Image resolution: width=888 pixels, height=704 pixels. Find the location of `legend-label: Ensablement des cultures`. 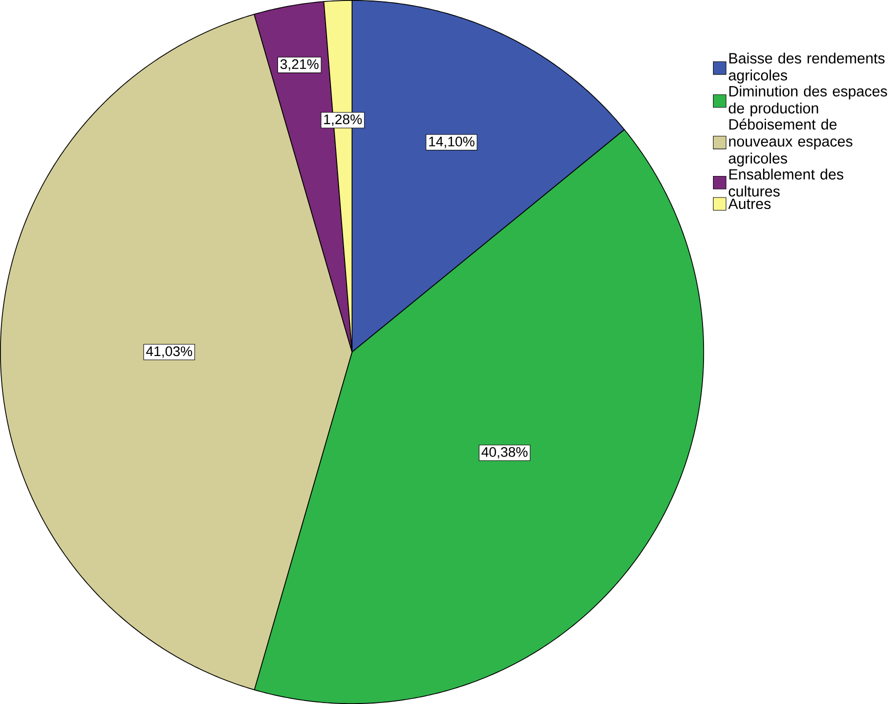

legend-label: Ensablement des cultures is located at coordinates (786, 182).